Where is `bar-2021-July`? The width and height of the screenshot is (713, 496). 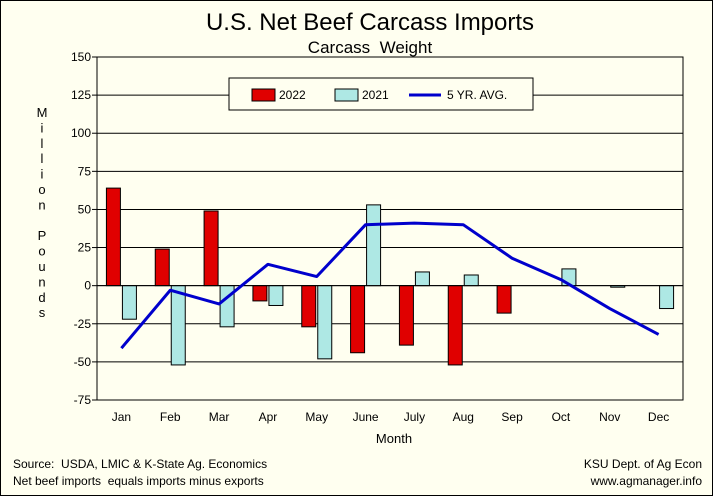
bar-2021-July is located at coordinates (422, 279).